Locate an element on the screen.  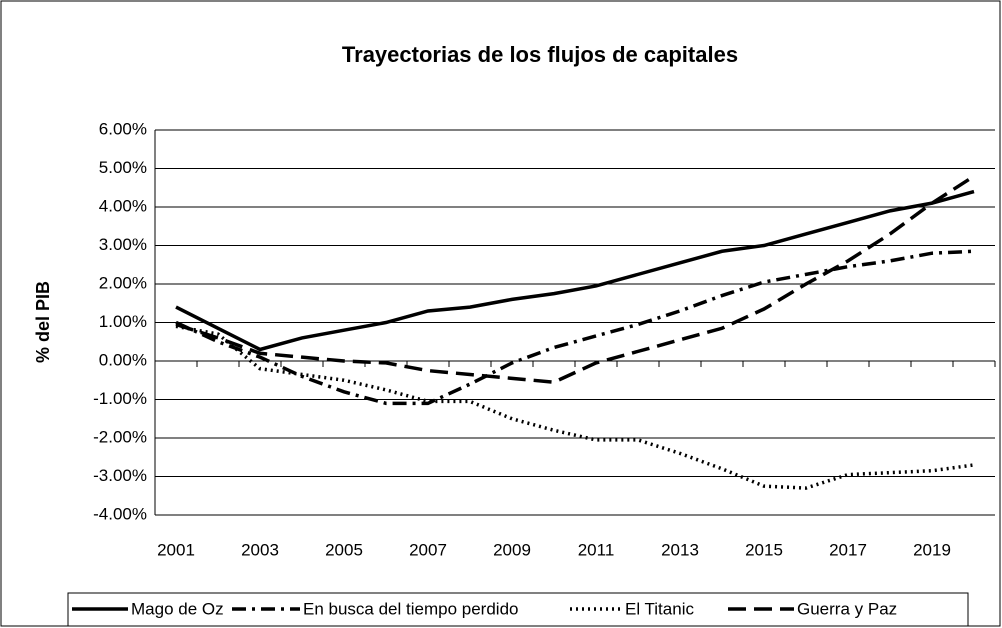
x-tick-label: 2001 is located at coordinates (176, 549).